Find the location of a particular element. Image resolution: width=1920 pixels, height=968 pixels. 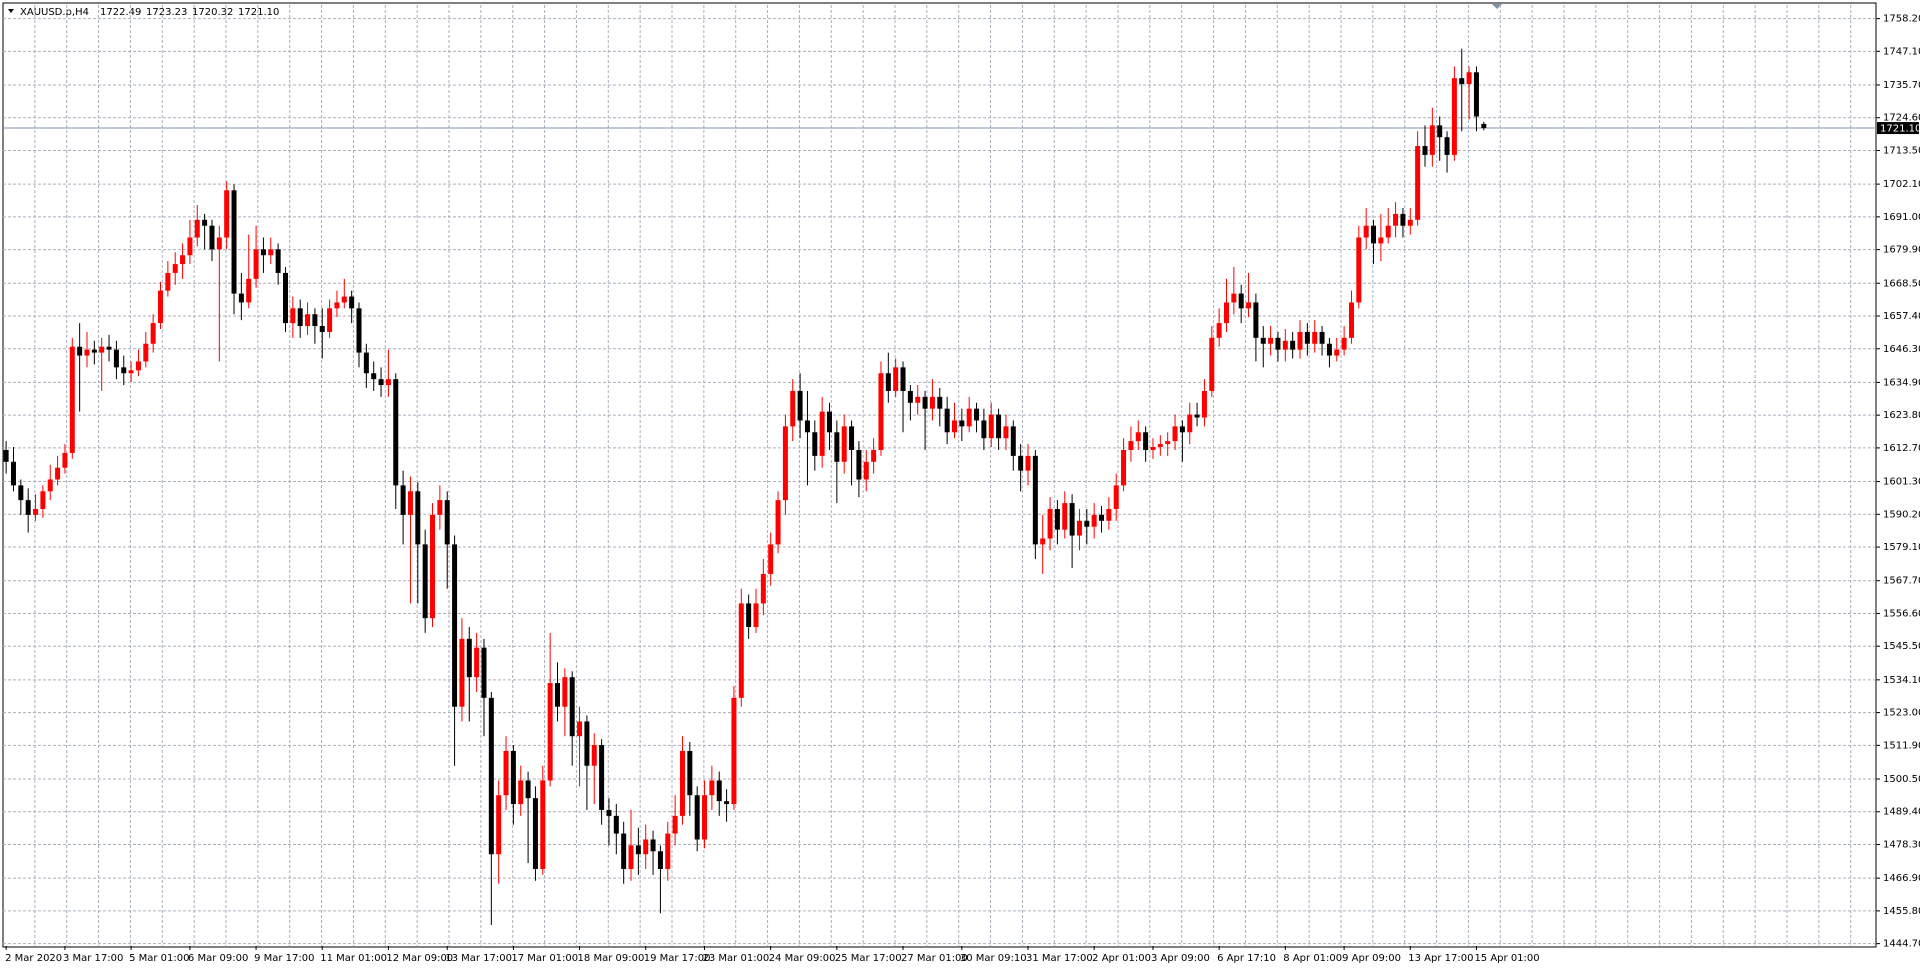

x-tick-label: 6 Mar 09:00 is located at coordinates (218, 958).